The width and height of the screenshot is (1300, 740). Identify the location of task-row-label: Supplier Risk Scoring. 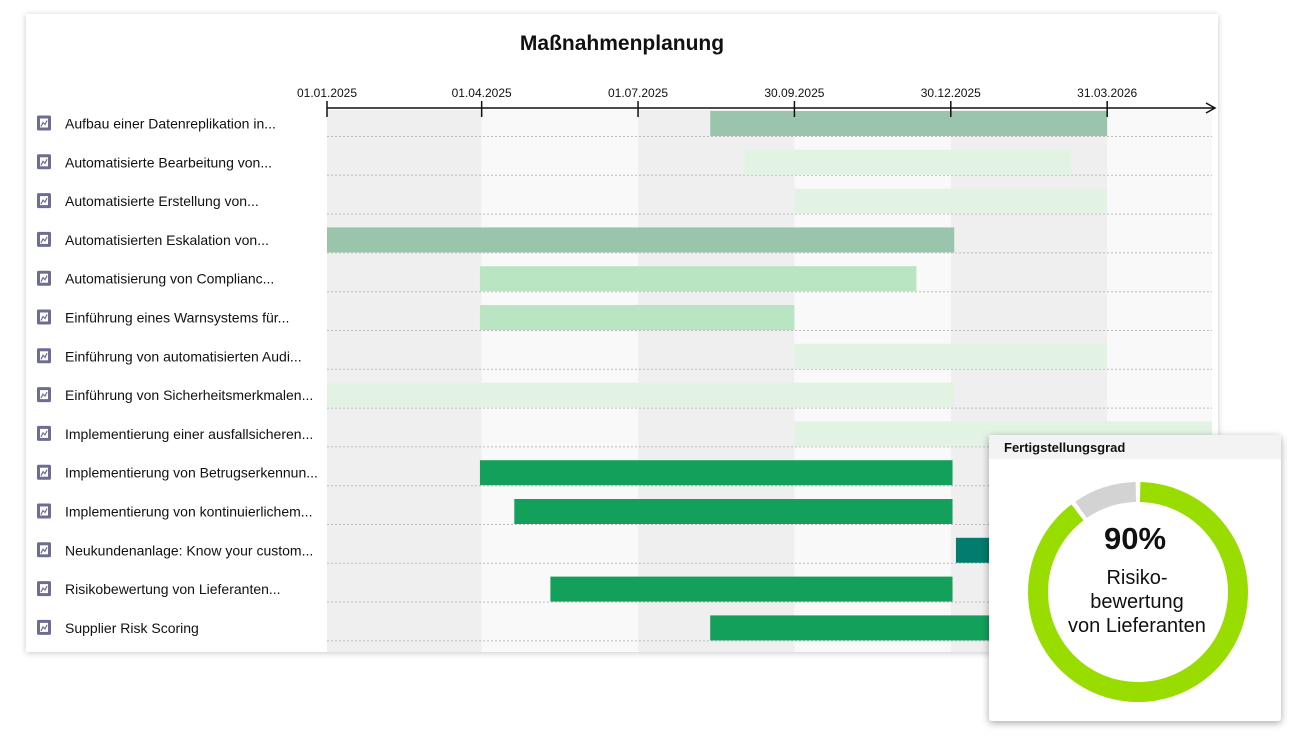
(118, 627).